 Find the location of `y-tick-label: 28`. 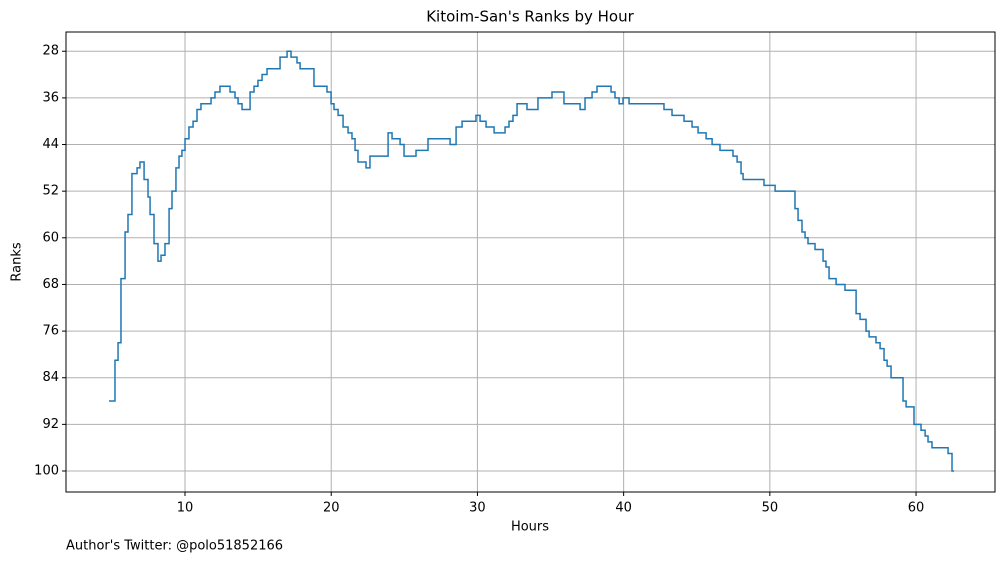

y-tick-label: 28 is located at coordinates (50, 51).